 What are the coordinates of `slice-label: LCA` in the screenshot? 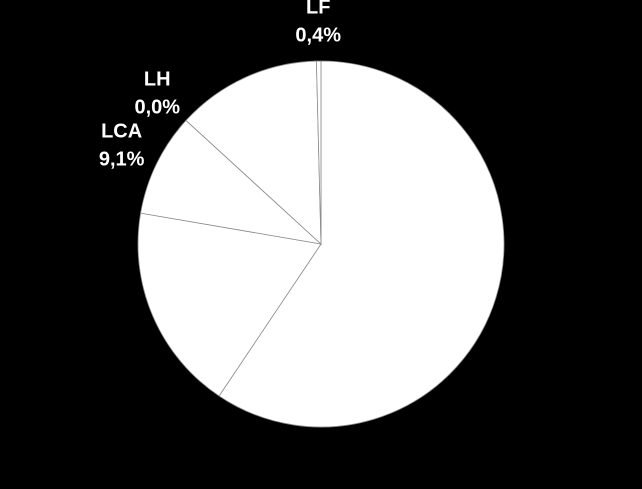 It's located at (121, 132).